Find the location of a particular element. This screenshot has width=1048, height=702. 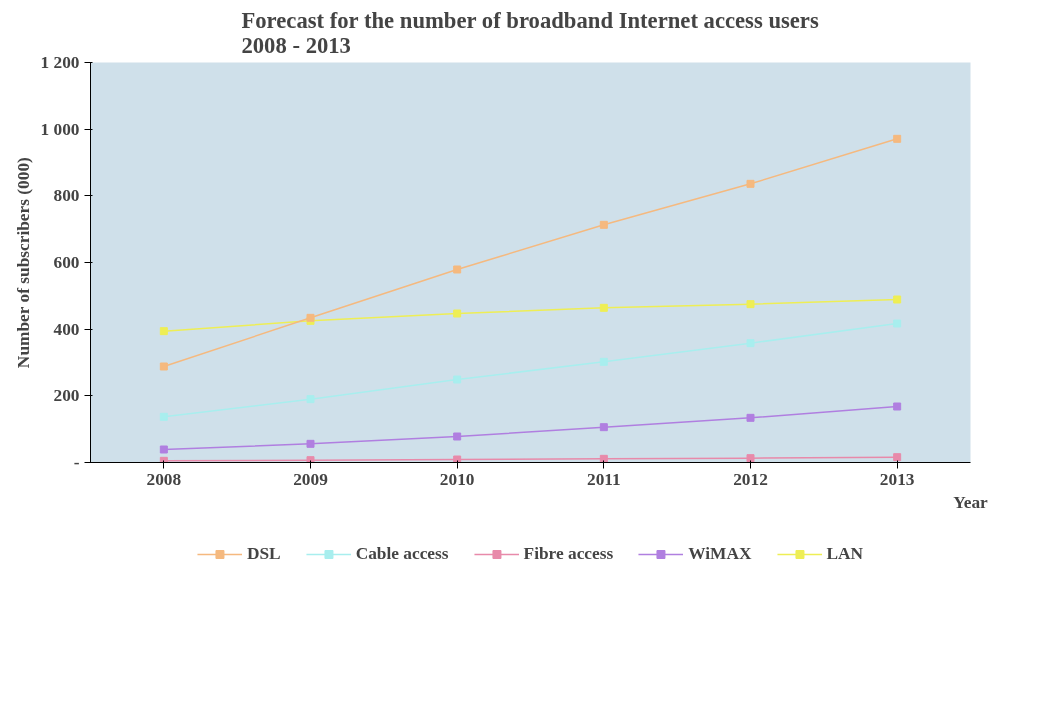

legend-label: Cable access is located at coordinates (402, 554).